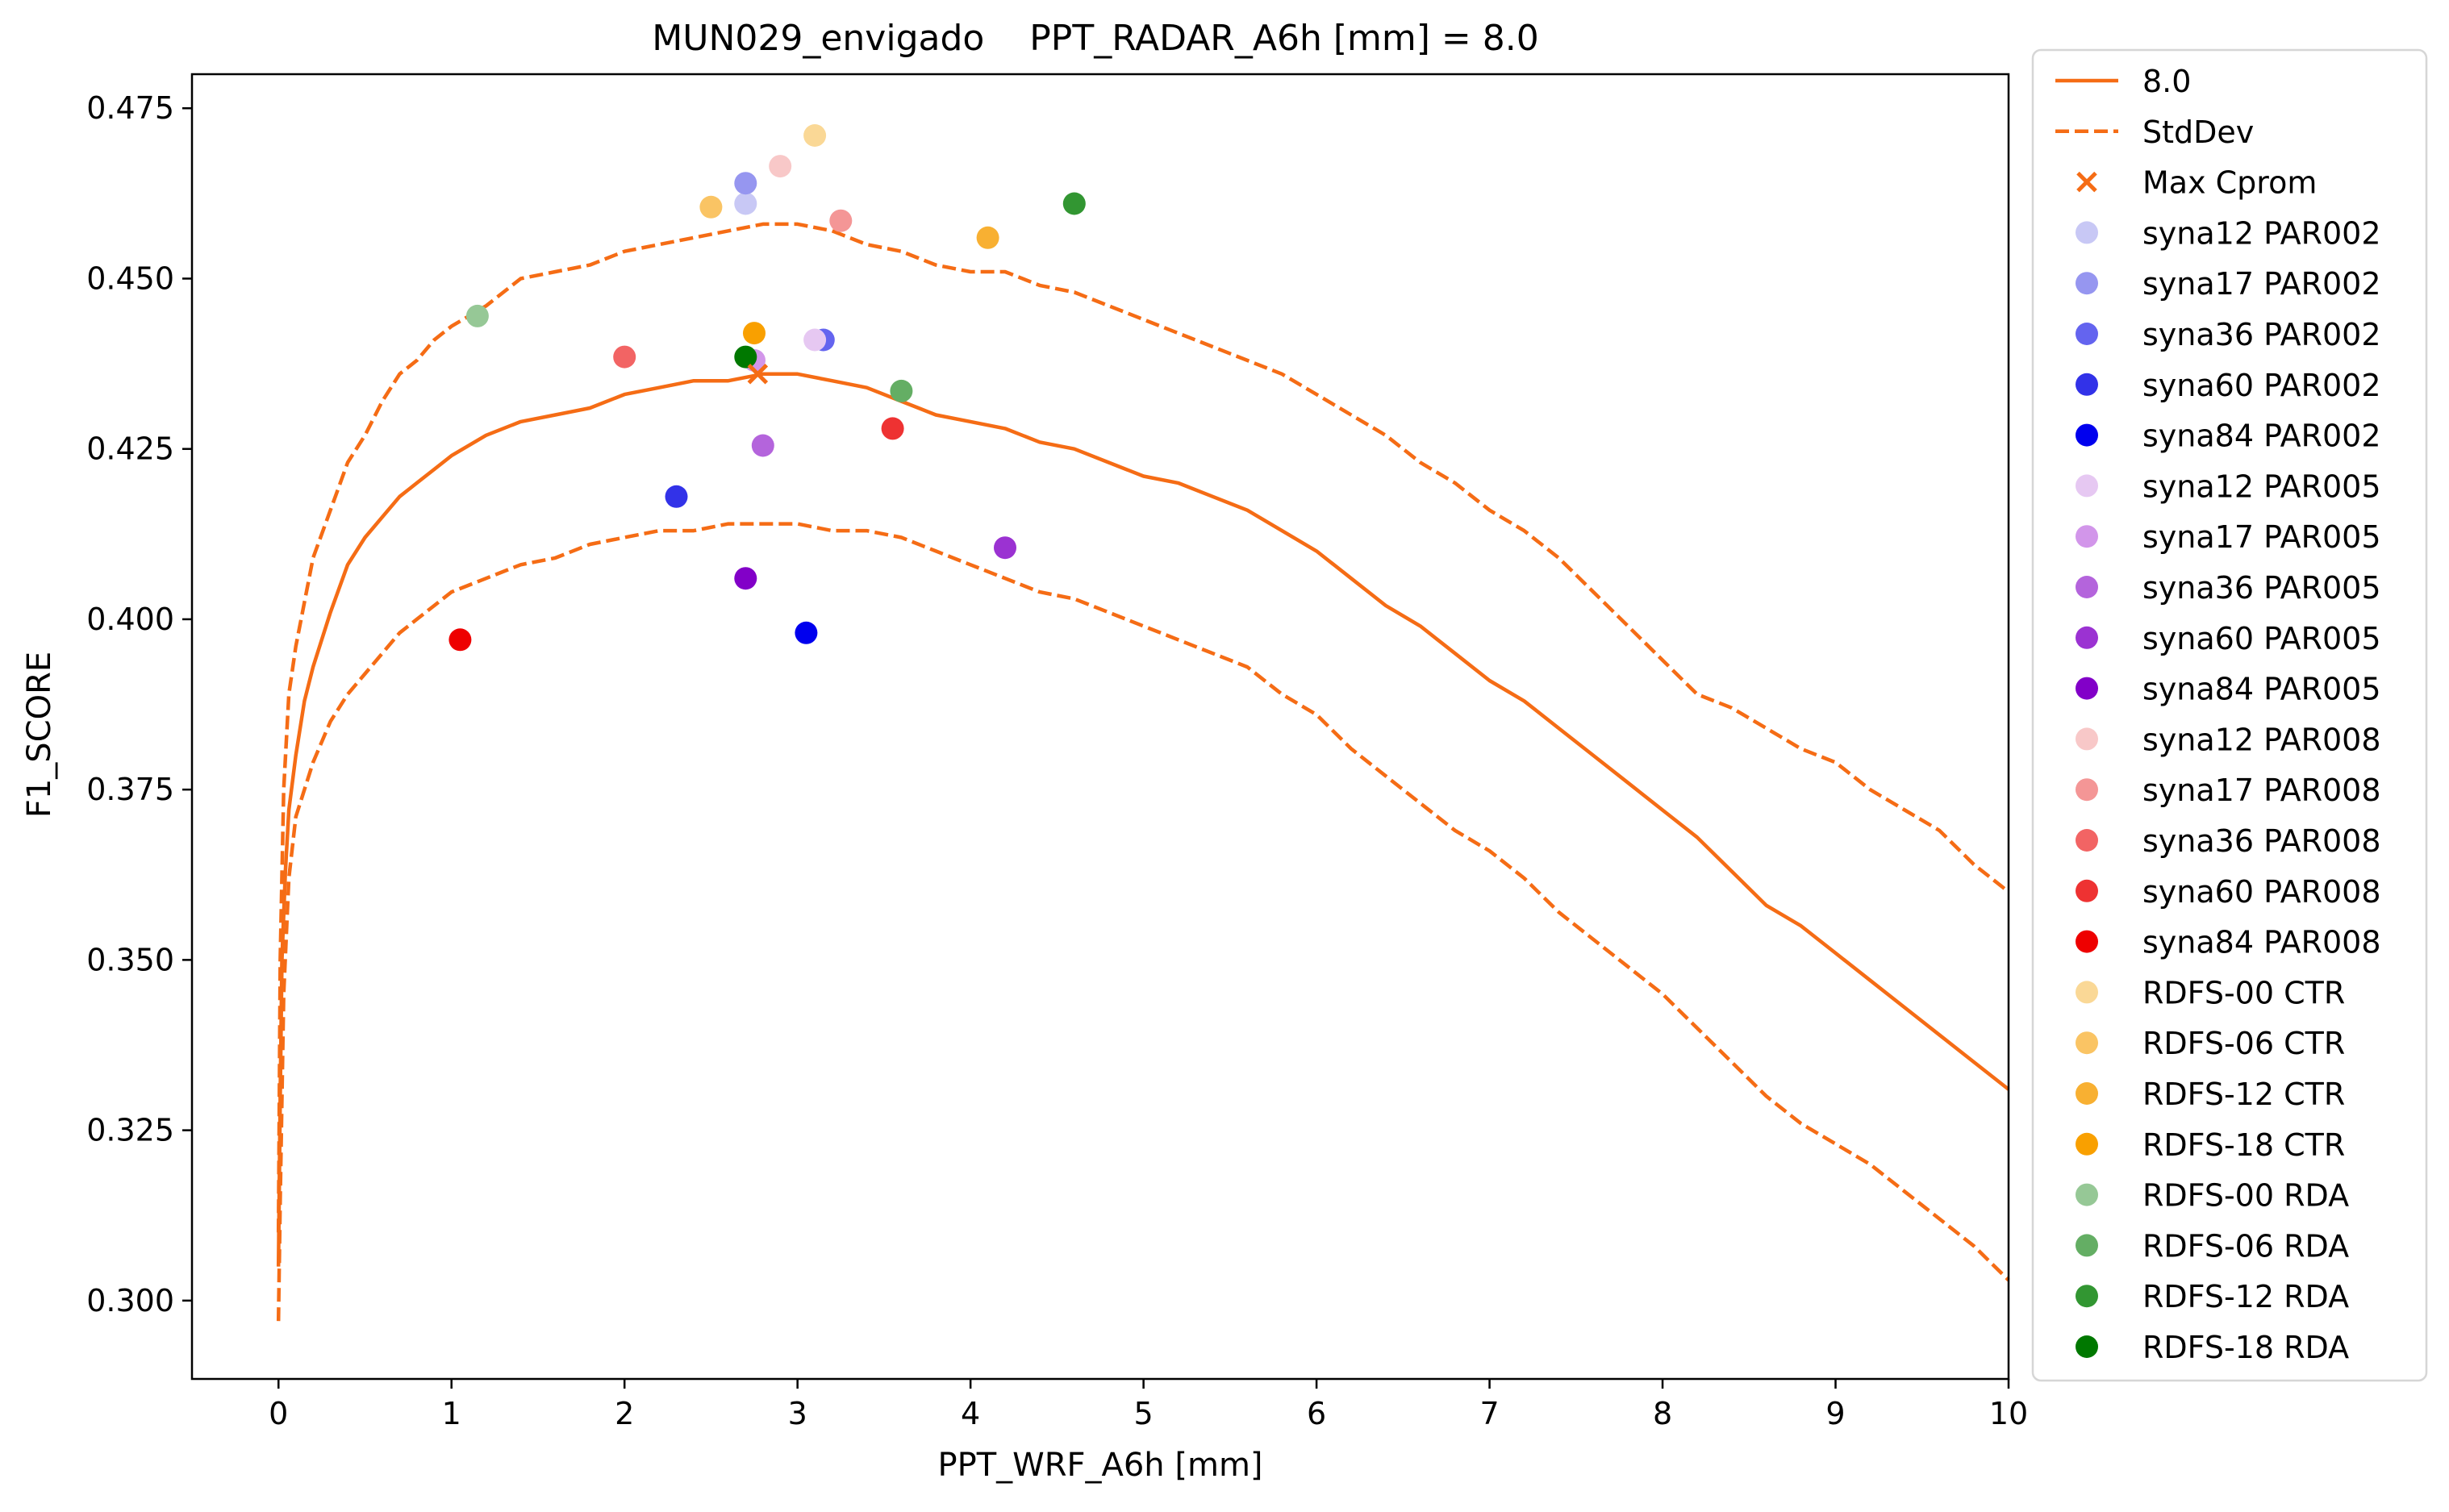  What do you see at coordinates (139, 704) in the screenshot?
I see `y-axis: 0.300 0.325 0.350 0.375 0.400 0.425 0.450 0.475` at bounding box center [139, 704].